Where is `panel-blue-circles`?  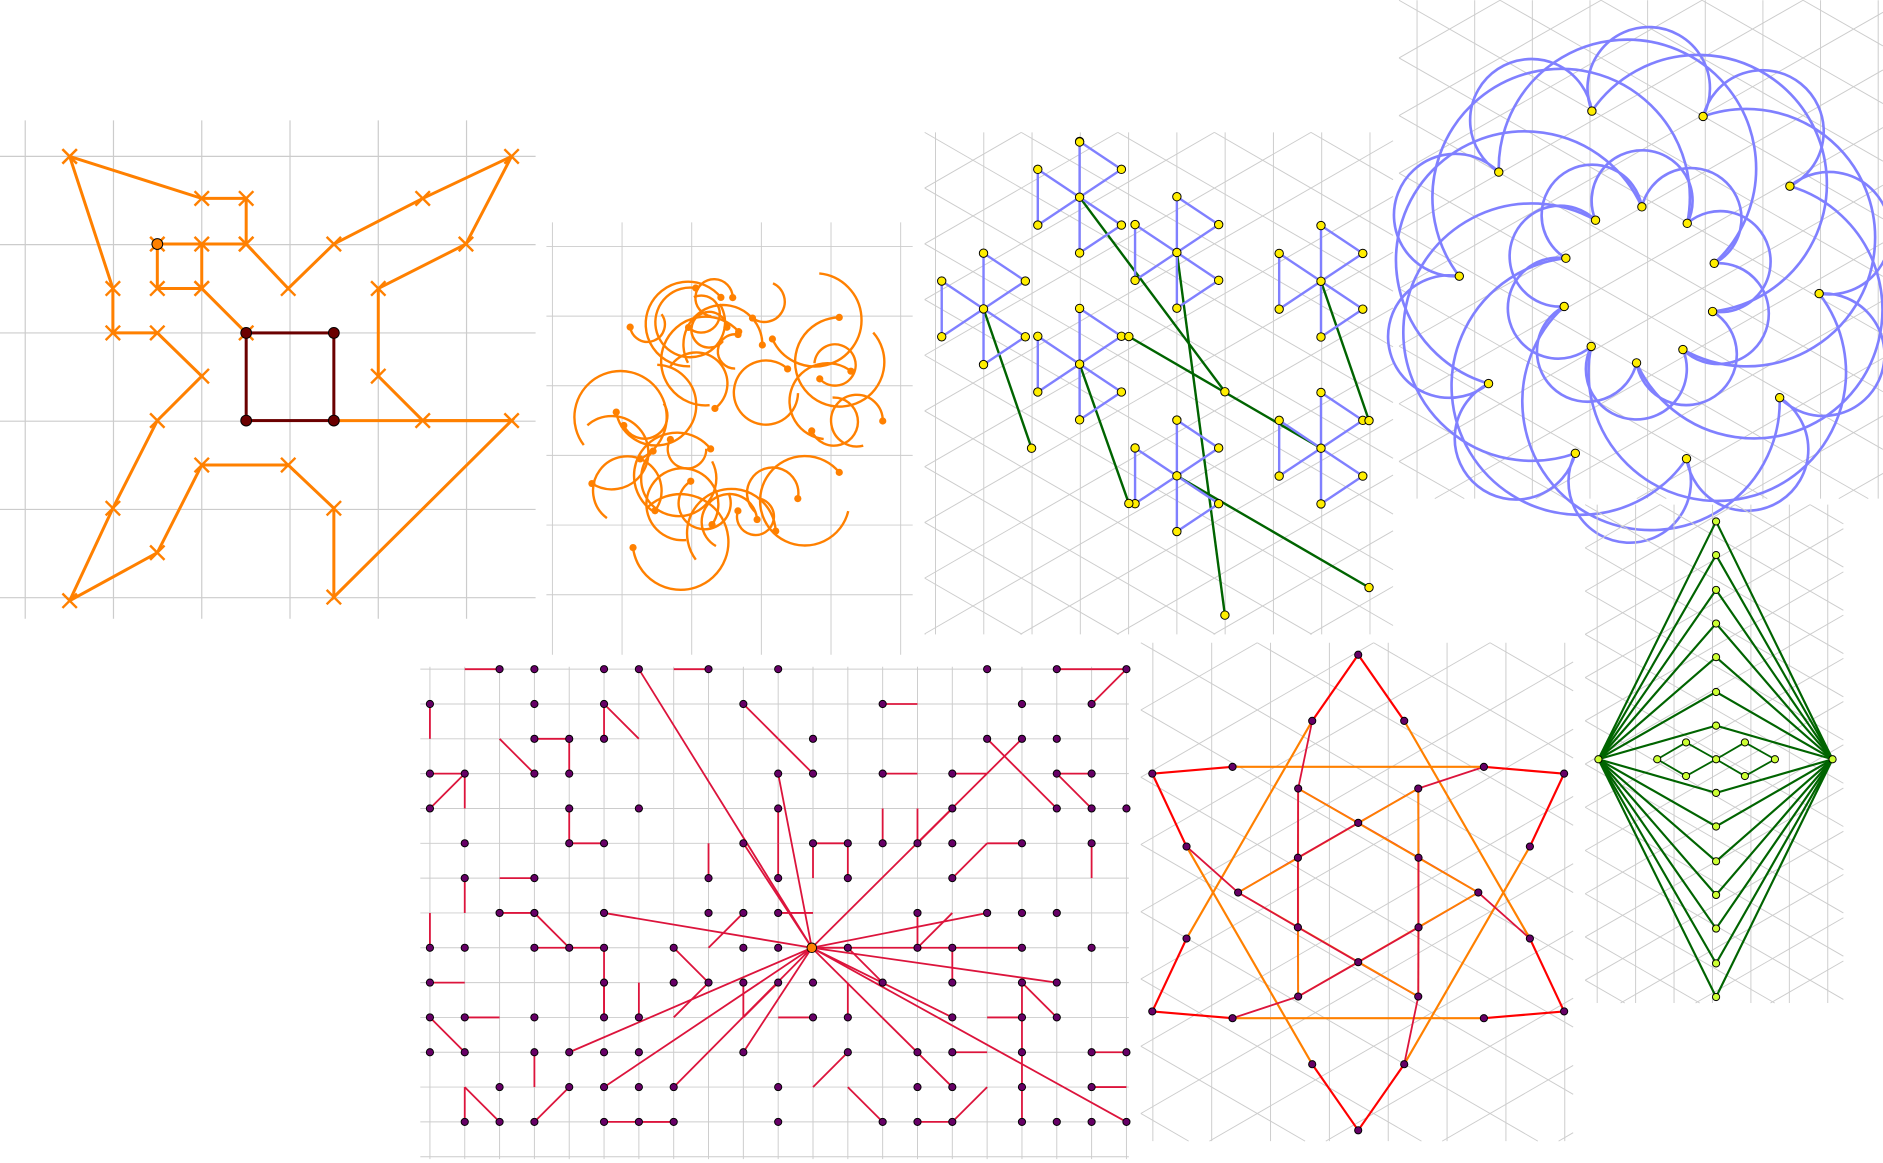 panel-blue-circles is located at coordinates (1634, 272).